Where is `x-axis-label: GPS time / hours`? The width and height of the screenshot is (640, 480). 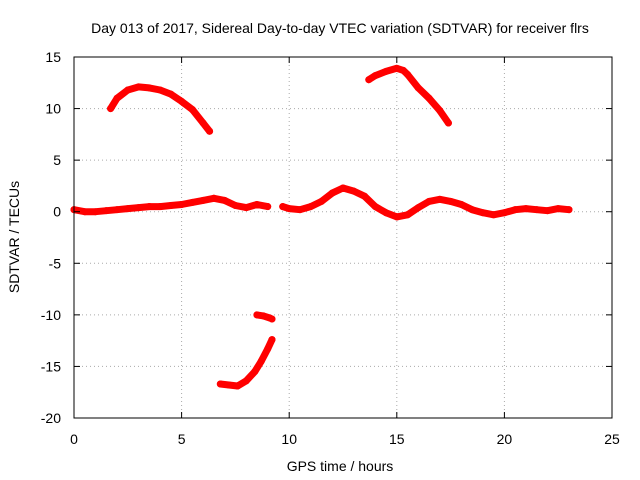 x-axis-label: GPS time / hours is located at coordinates (340, 466).